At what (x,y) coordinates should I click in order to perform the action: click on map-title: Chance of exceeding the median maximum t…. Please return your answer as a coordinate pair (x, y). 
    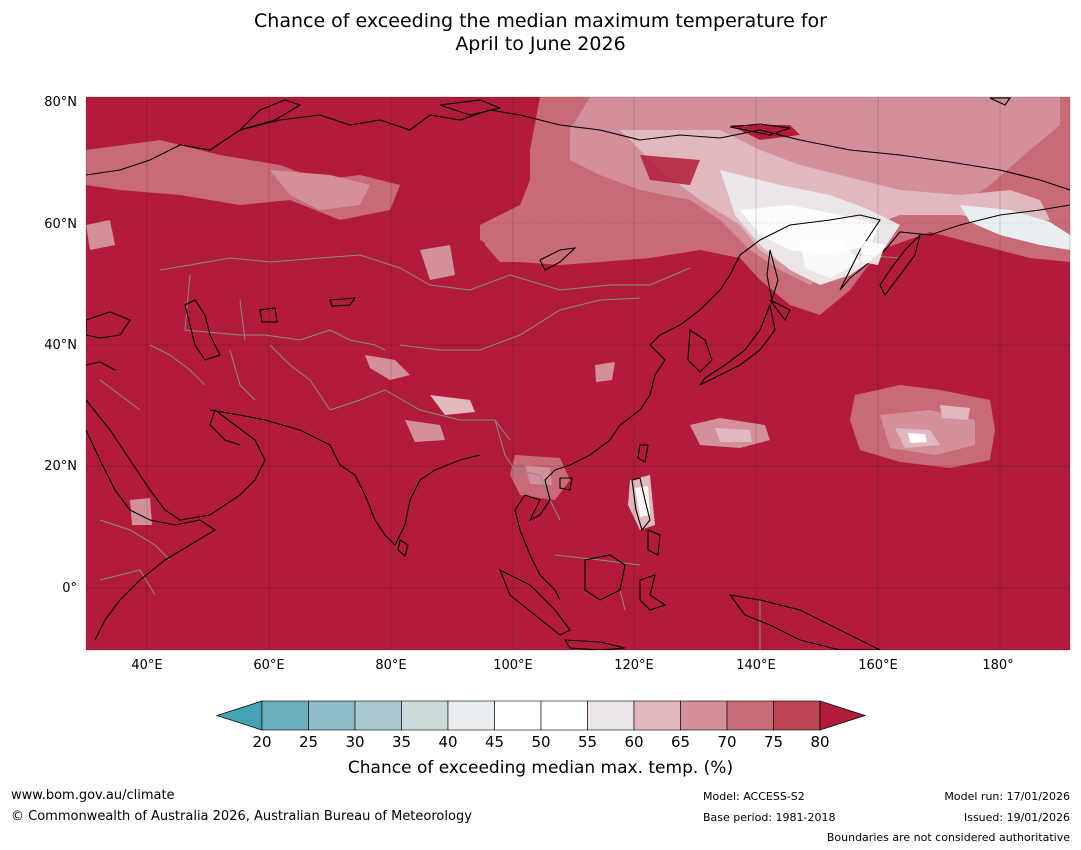
    Looking at the image, I should click on (540, 33).